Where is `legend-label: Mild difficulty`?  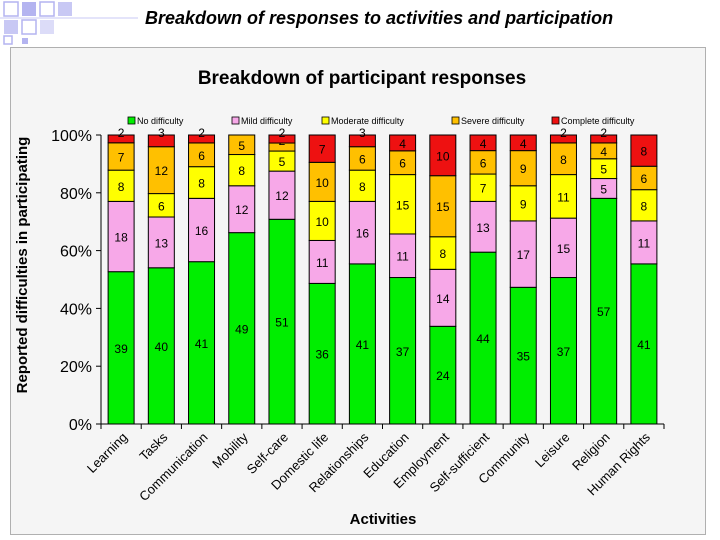 legend-label: Mild difficulty is located at coordinates (267, 121).